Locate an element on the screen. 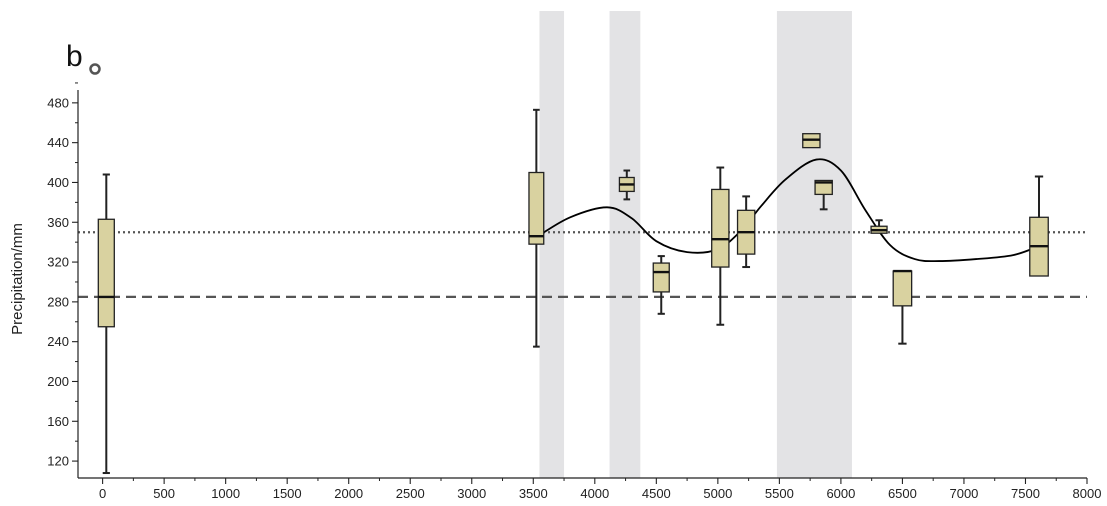 The width and height of the screenshot is (1107, 506). trend-line is located at coordinates (789, 210).